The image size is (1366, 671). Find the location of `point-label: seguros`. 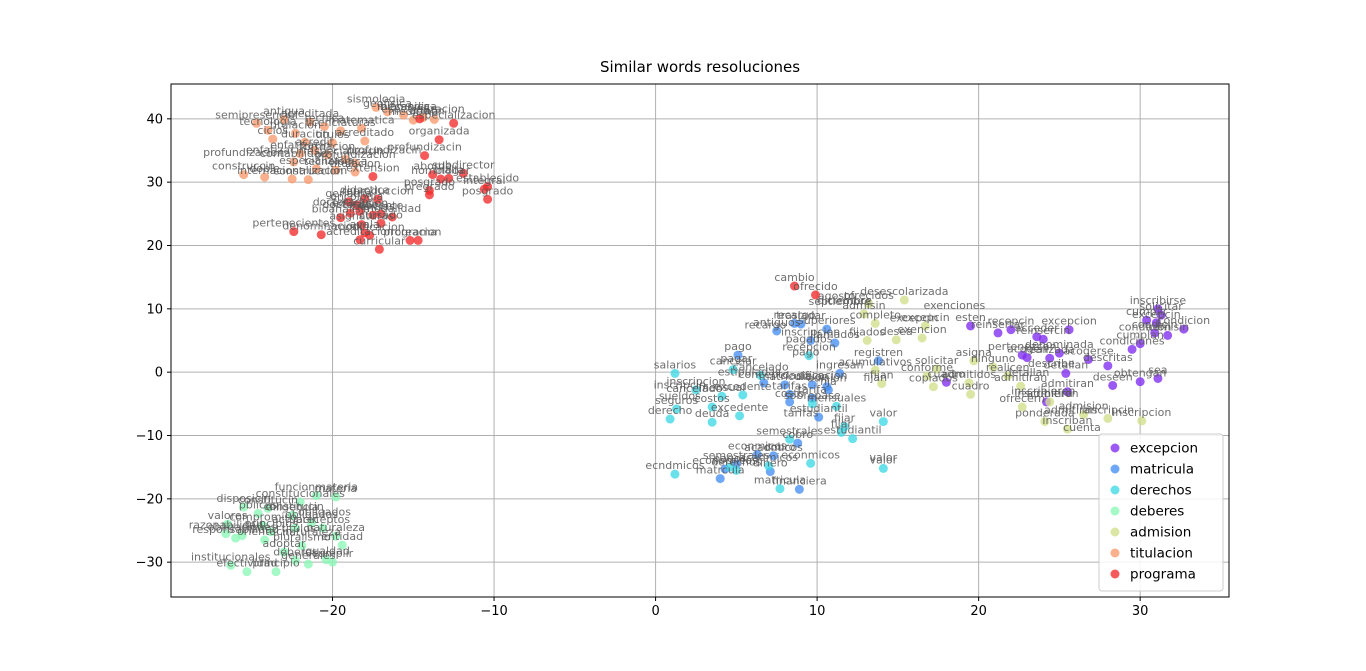

point-label: seguros is located at coordinates (676, 400).